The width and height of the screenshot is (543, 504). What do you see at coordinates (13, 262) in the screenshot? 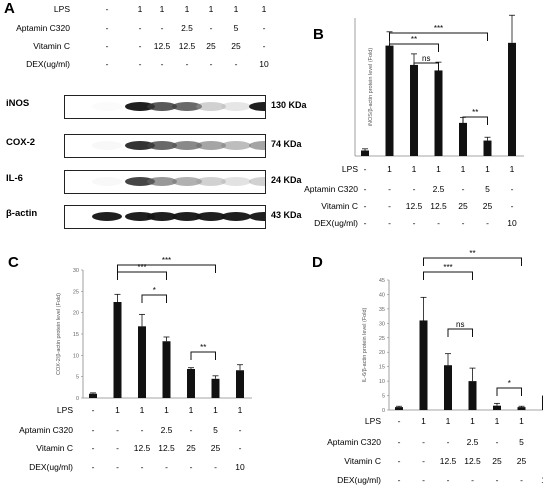
I see `panel-c-label: C` at bounding box center [13, 262].